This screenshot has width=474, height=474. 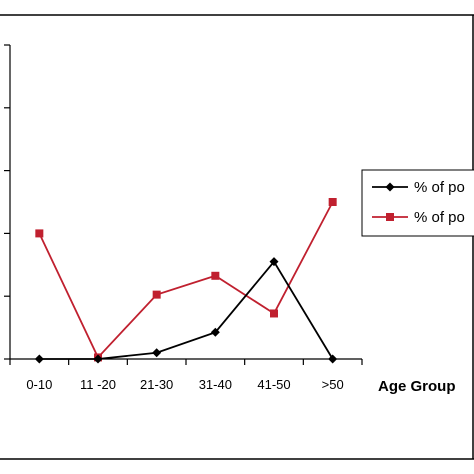 I want to click on x-tick-label: 11 -20, so click(x=98, y=384).